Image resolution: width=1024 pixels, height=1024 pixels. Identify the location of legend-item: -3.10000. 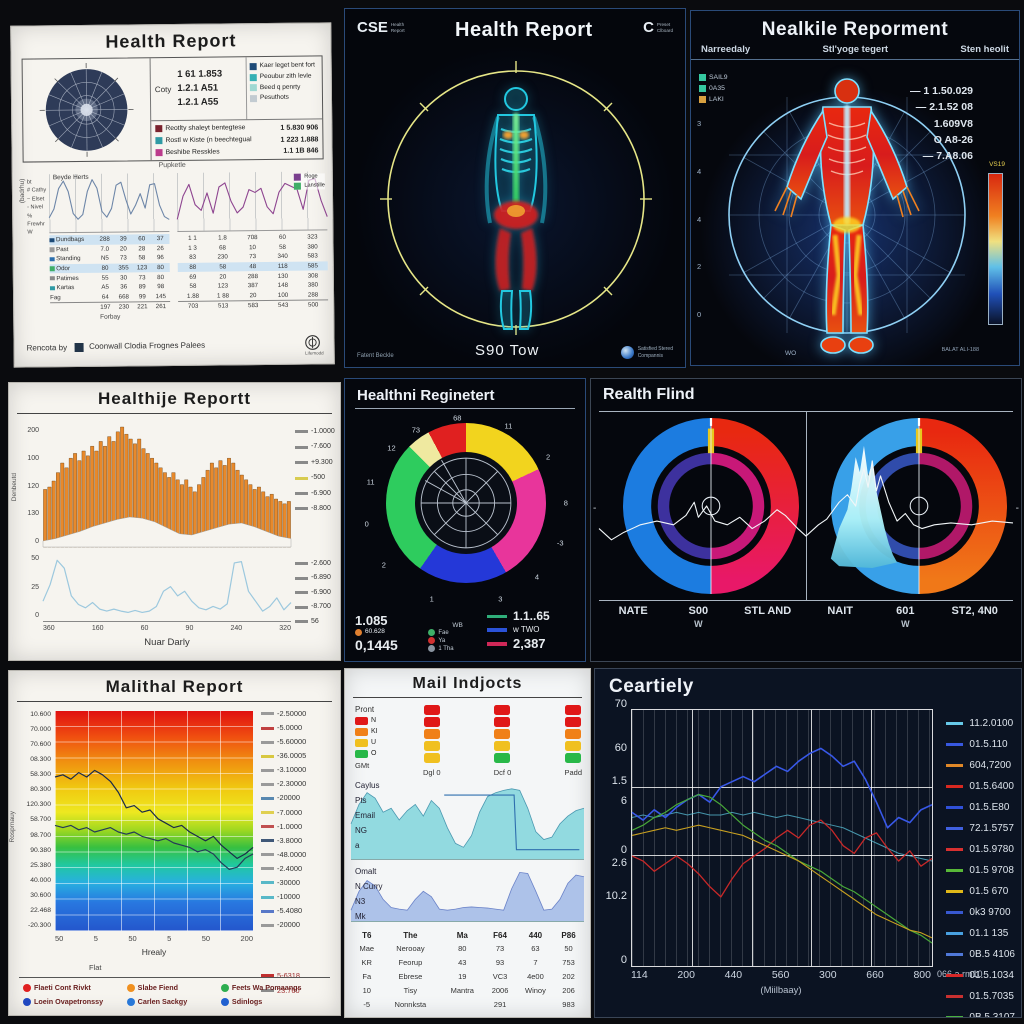
(300, 770).